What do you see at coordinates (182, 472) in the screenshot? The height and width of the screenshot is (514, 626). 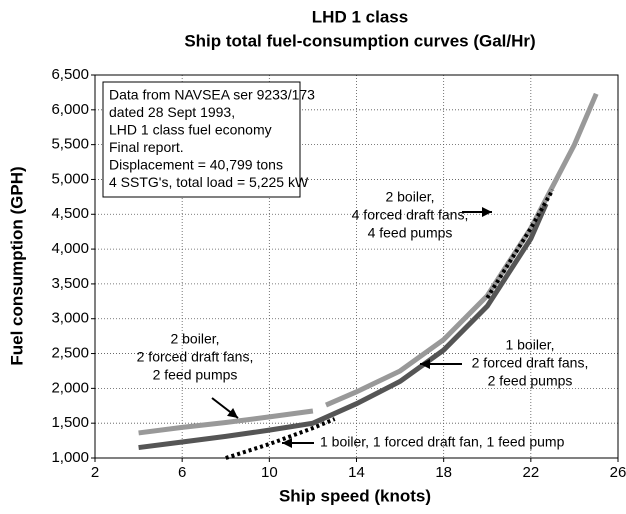 I see `x-tick-label: 6` at bounding box center [182, 472].